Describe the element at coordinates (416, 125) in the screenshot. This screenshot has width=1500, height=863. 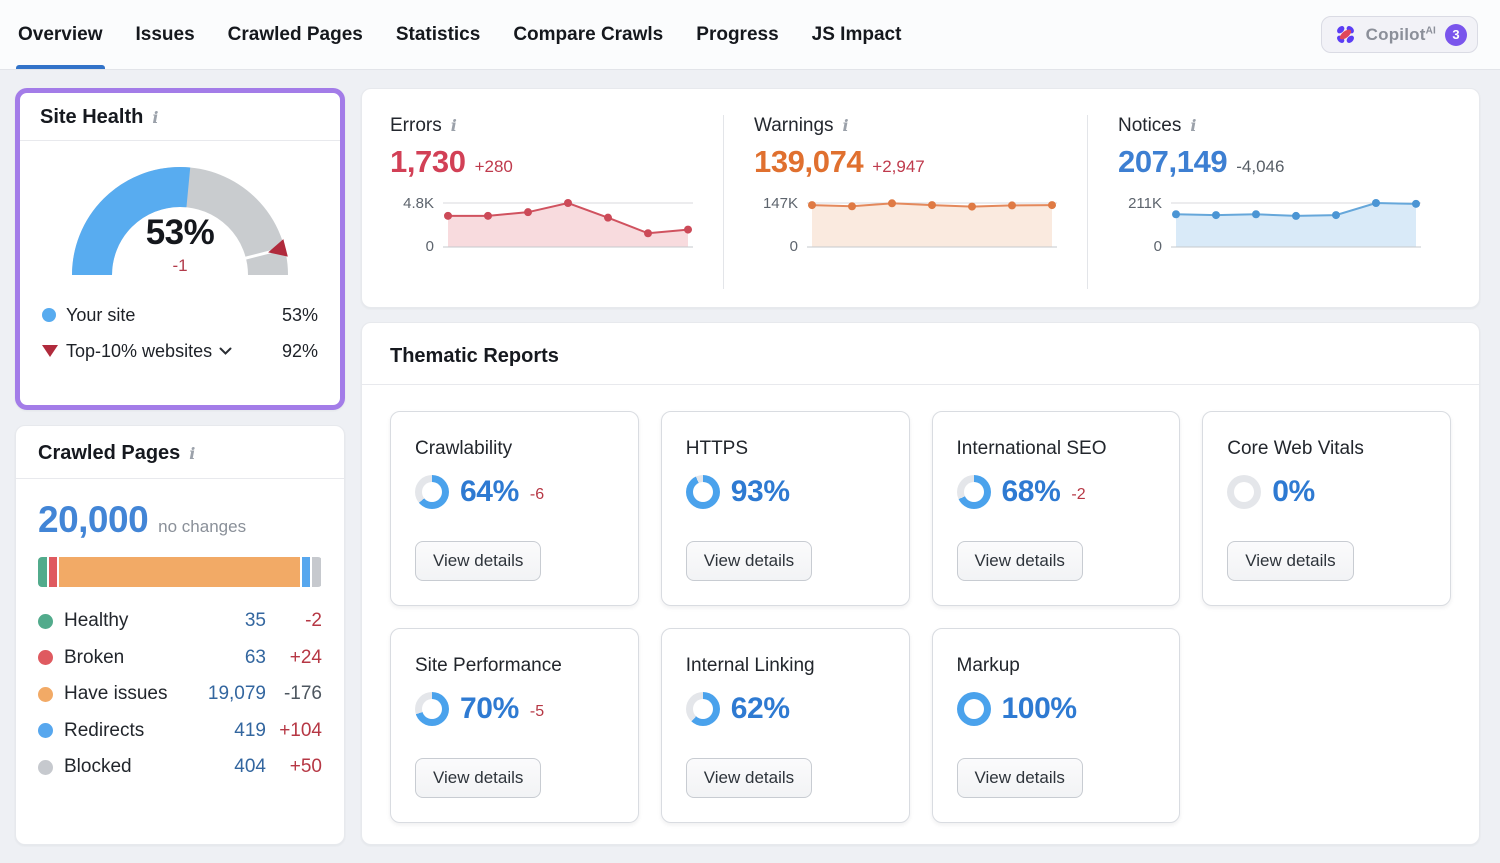
I see `errors-title: Errors` at that location.